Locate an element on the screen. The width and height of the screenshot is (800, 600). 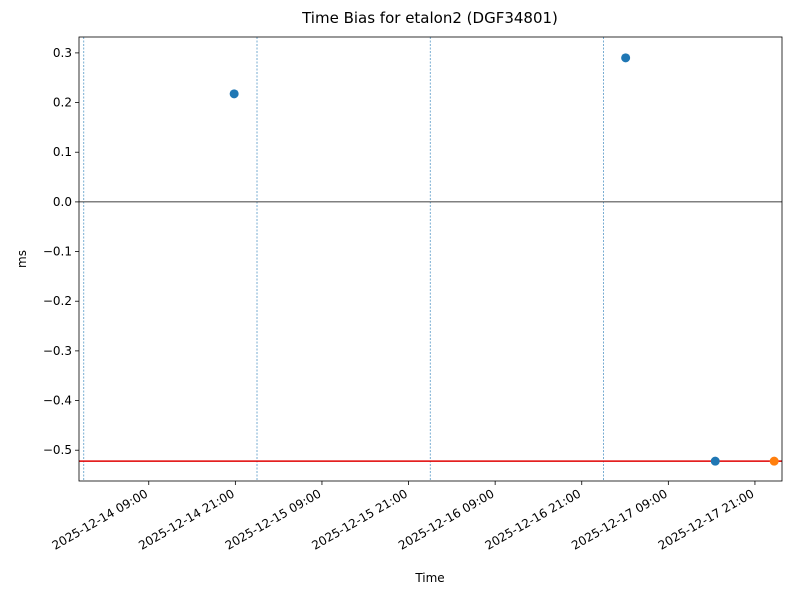
x-tick-label: 2025-12-16 21:00 is located at coordinates (533, 519).